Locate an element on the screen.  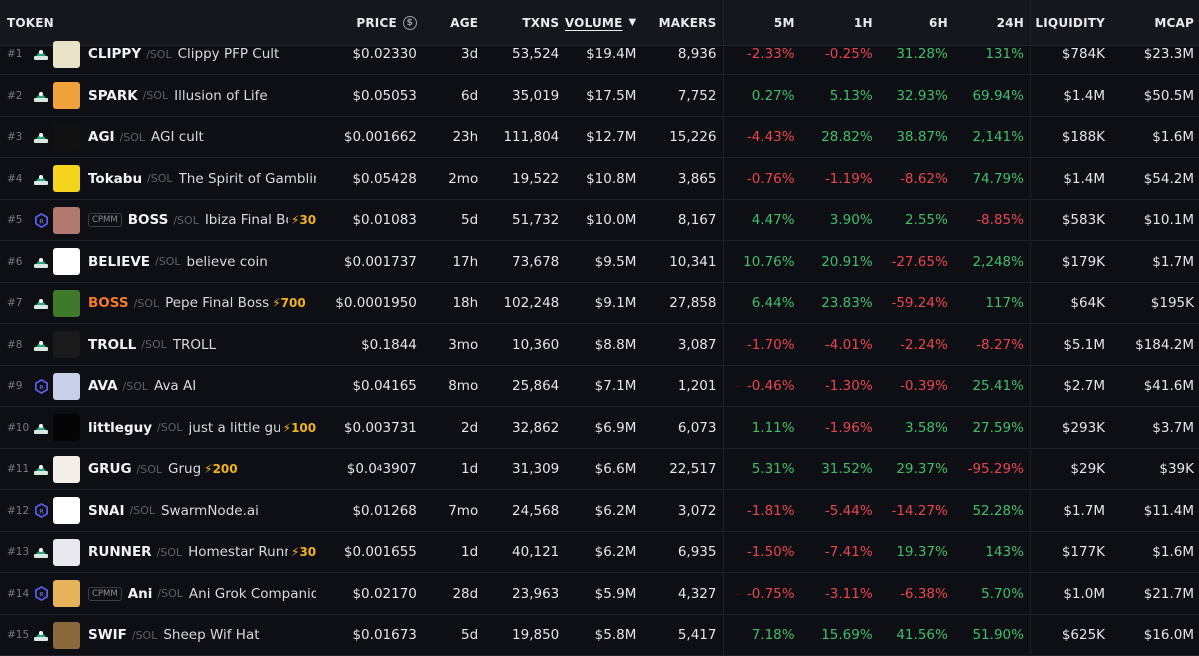
header-1h: 1H is located at coordinates (863, 22).